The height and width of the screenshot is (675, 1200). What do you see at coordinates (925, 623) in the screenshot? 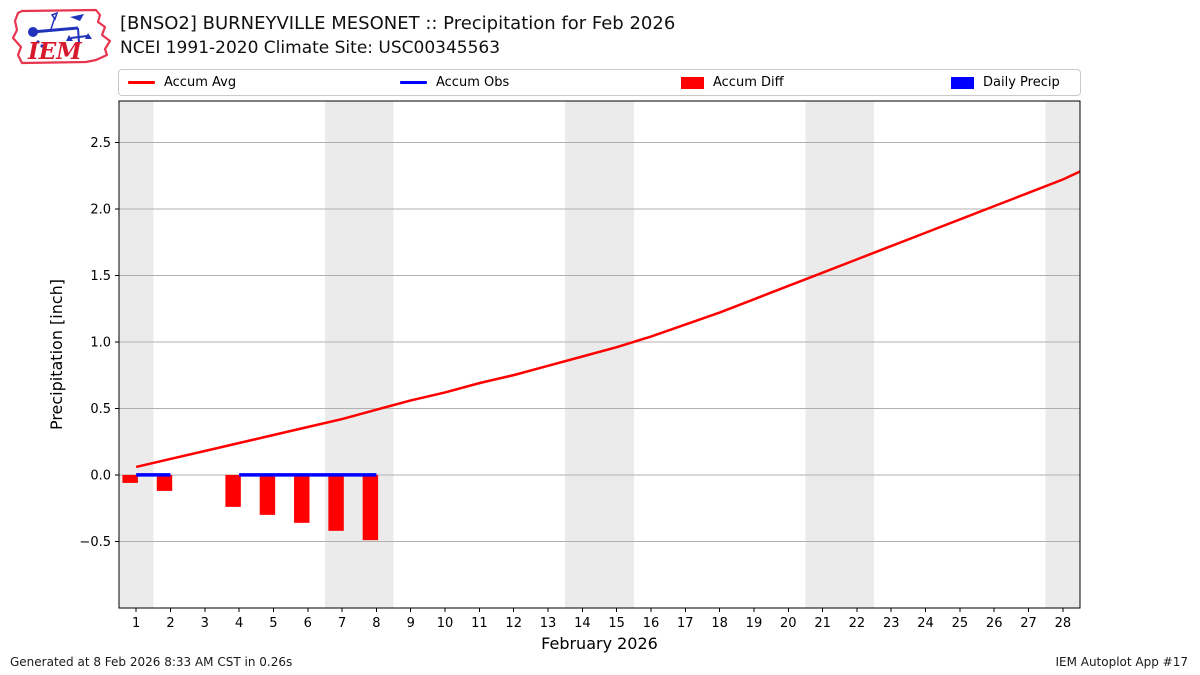
I see `svg-text: 24` at bounding box center [925, 623].